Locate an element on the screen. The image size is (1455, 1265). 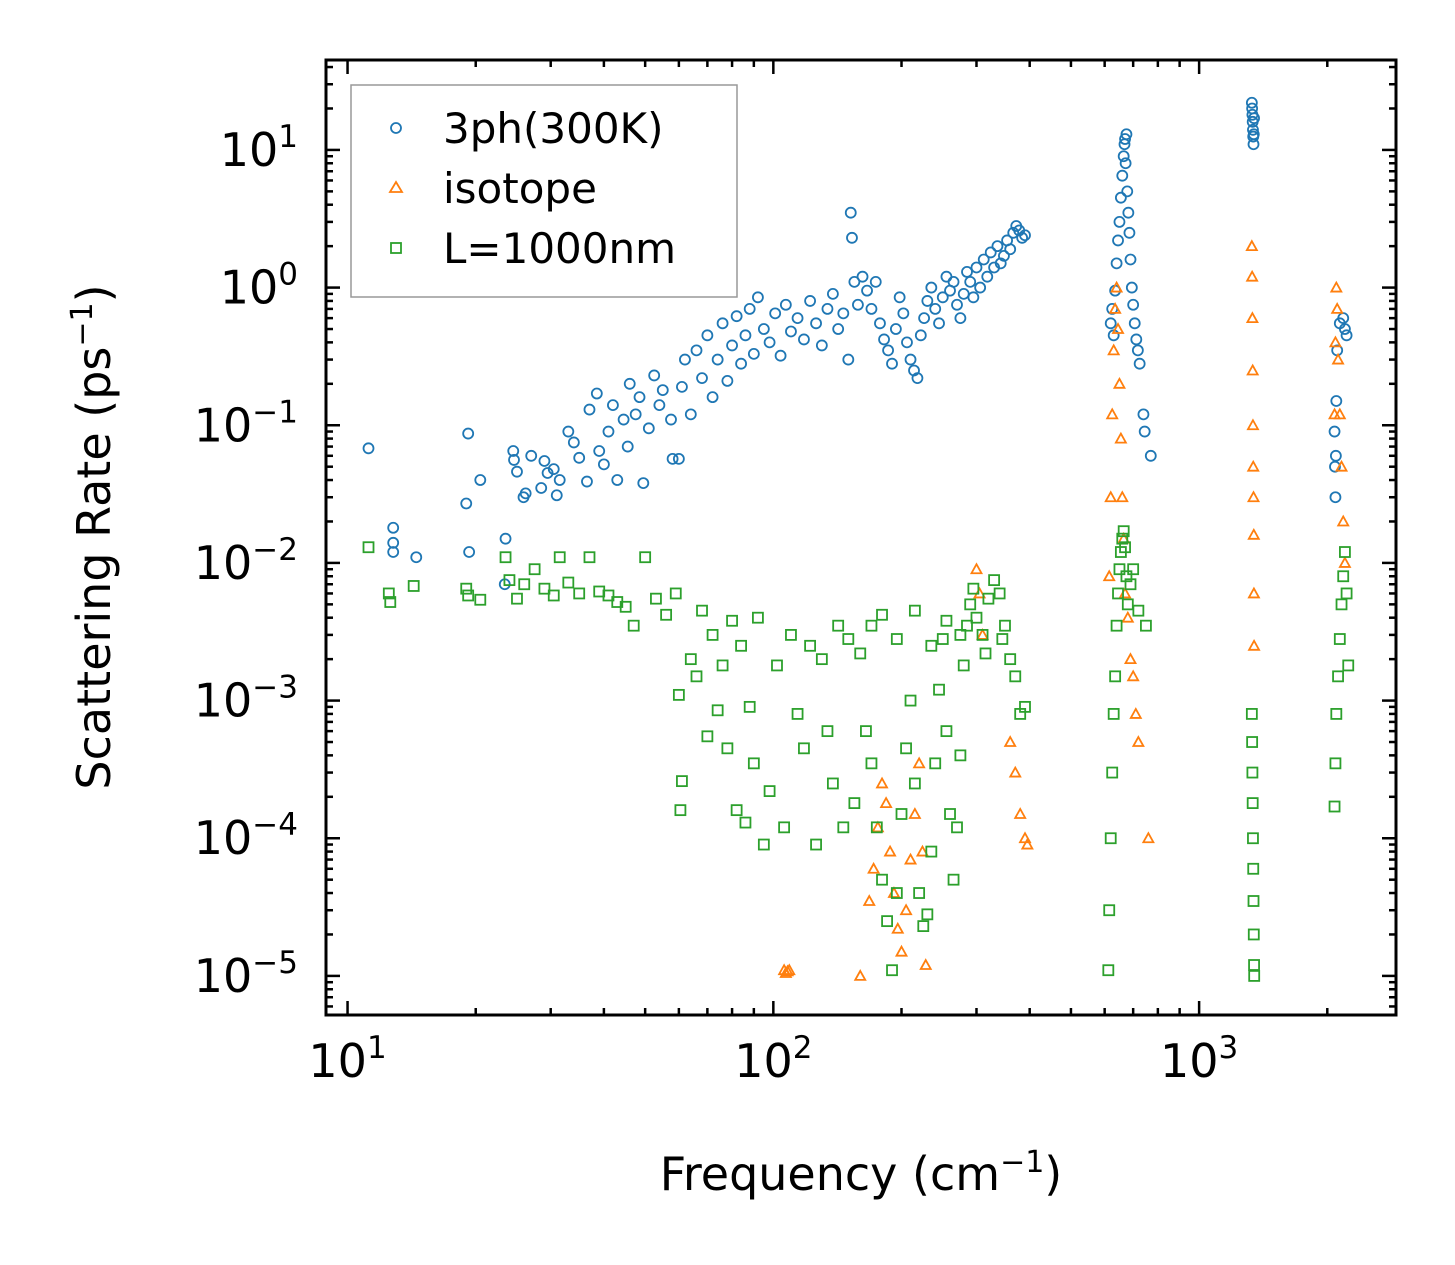
y-tick-label: 101 is located at coordinates (259, 148).